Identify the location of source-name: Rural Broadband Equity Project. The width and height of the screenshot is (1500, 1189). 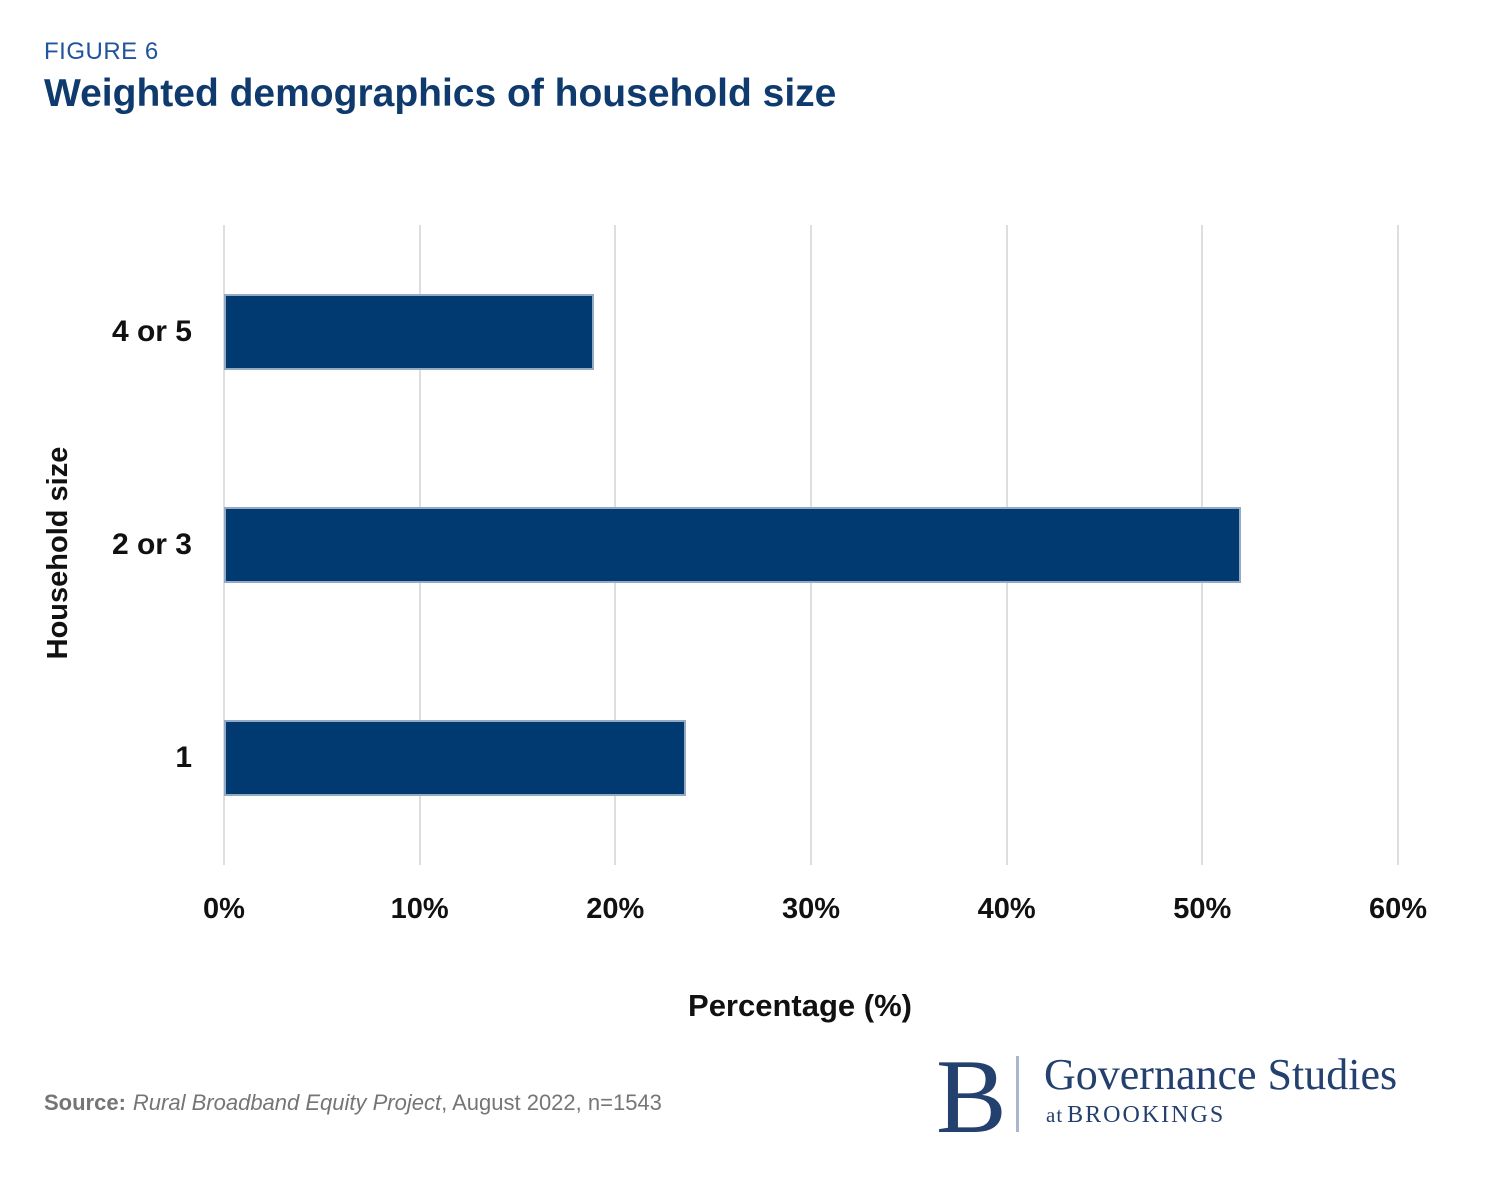
(287, 1102).